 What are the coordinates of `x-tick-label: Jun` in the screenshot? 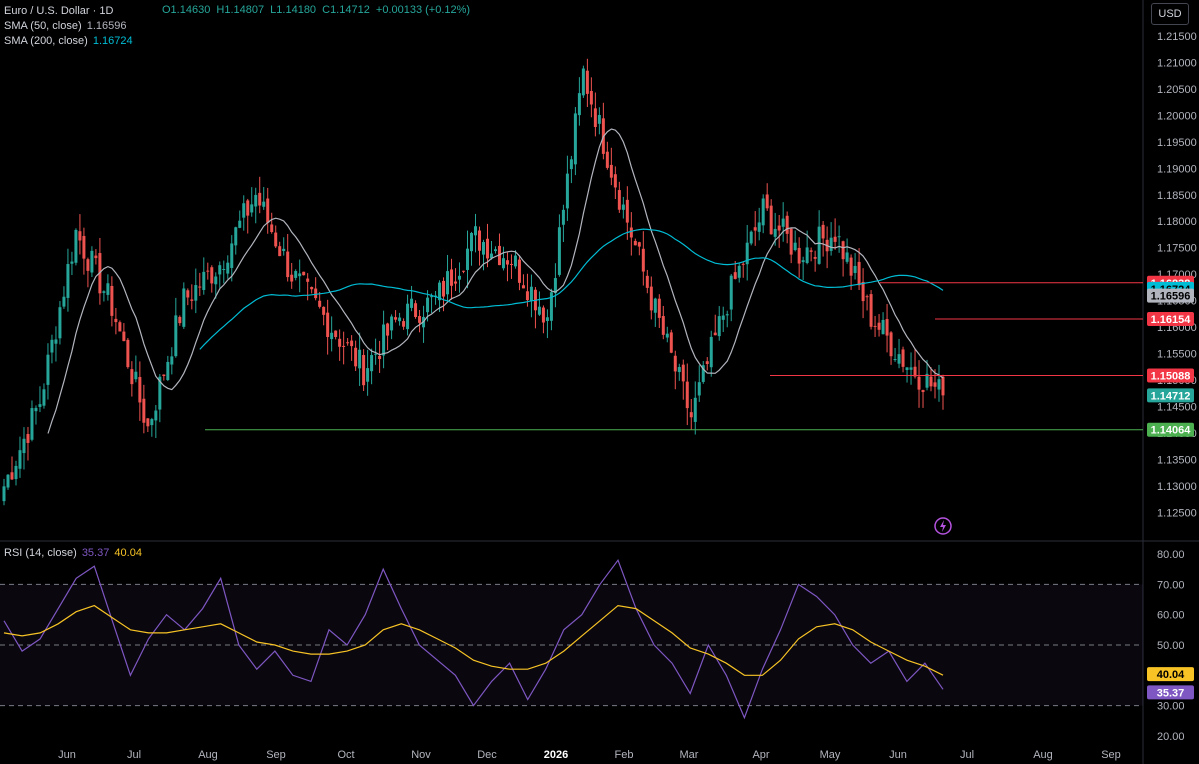 It's located at (898, 755).